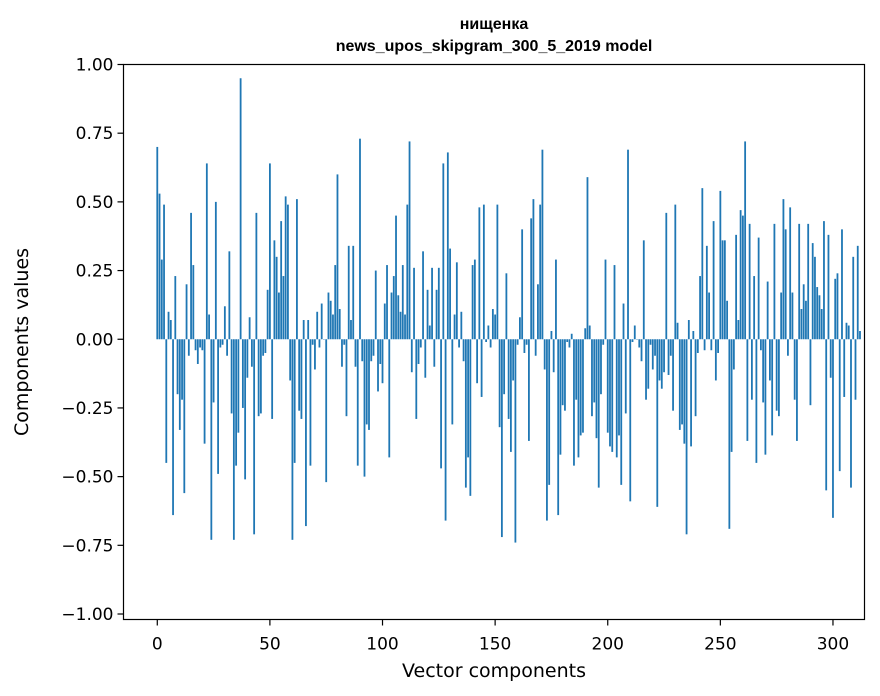  I want to click on chart-title-line-2: news_upos_skipgram_300_5_2019 model, so click(494, 46).